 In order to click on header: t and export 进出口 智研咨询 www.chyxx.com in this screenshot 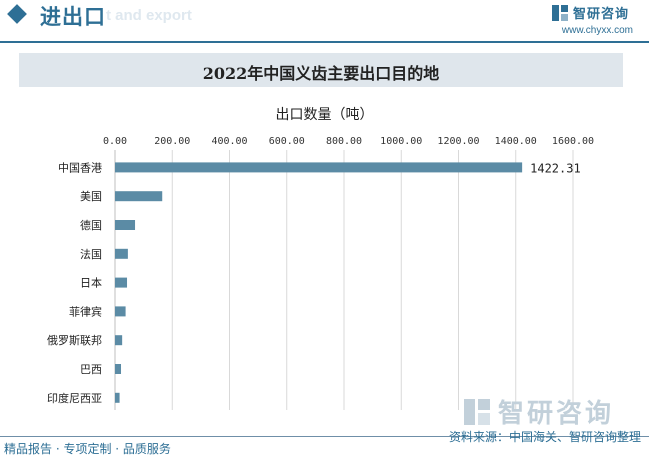, I will do `click(324, 22)`.